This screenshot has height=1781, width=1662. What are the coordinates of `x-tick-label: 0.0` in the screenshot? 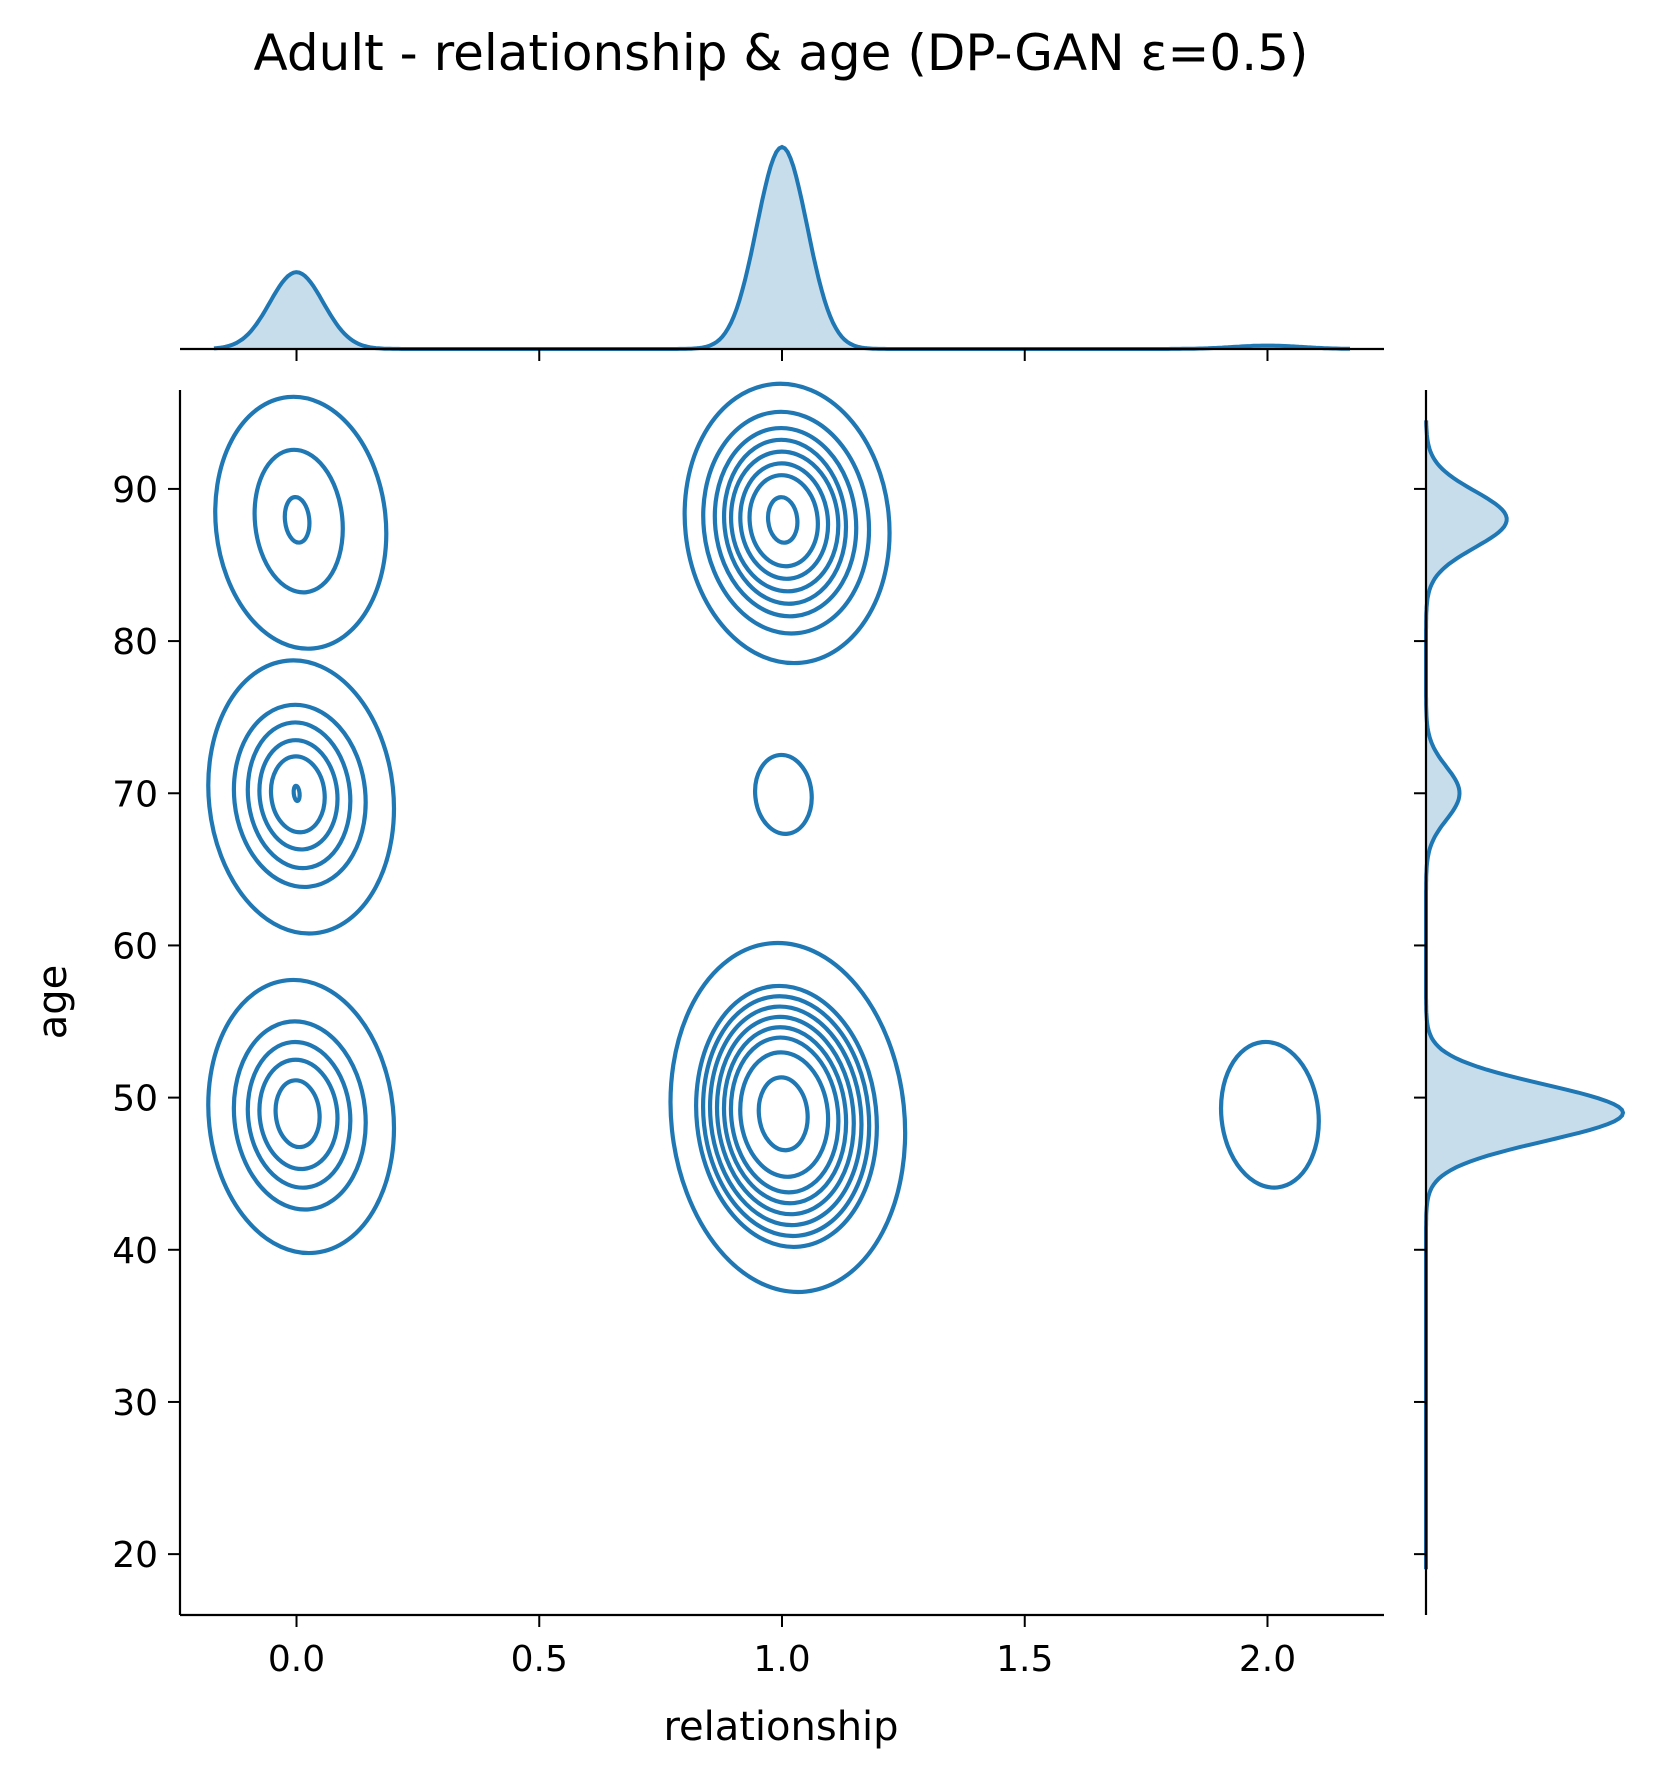 It's located at (296, 1659).